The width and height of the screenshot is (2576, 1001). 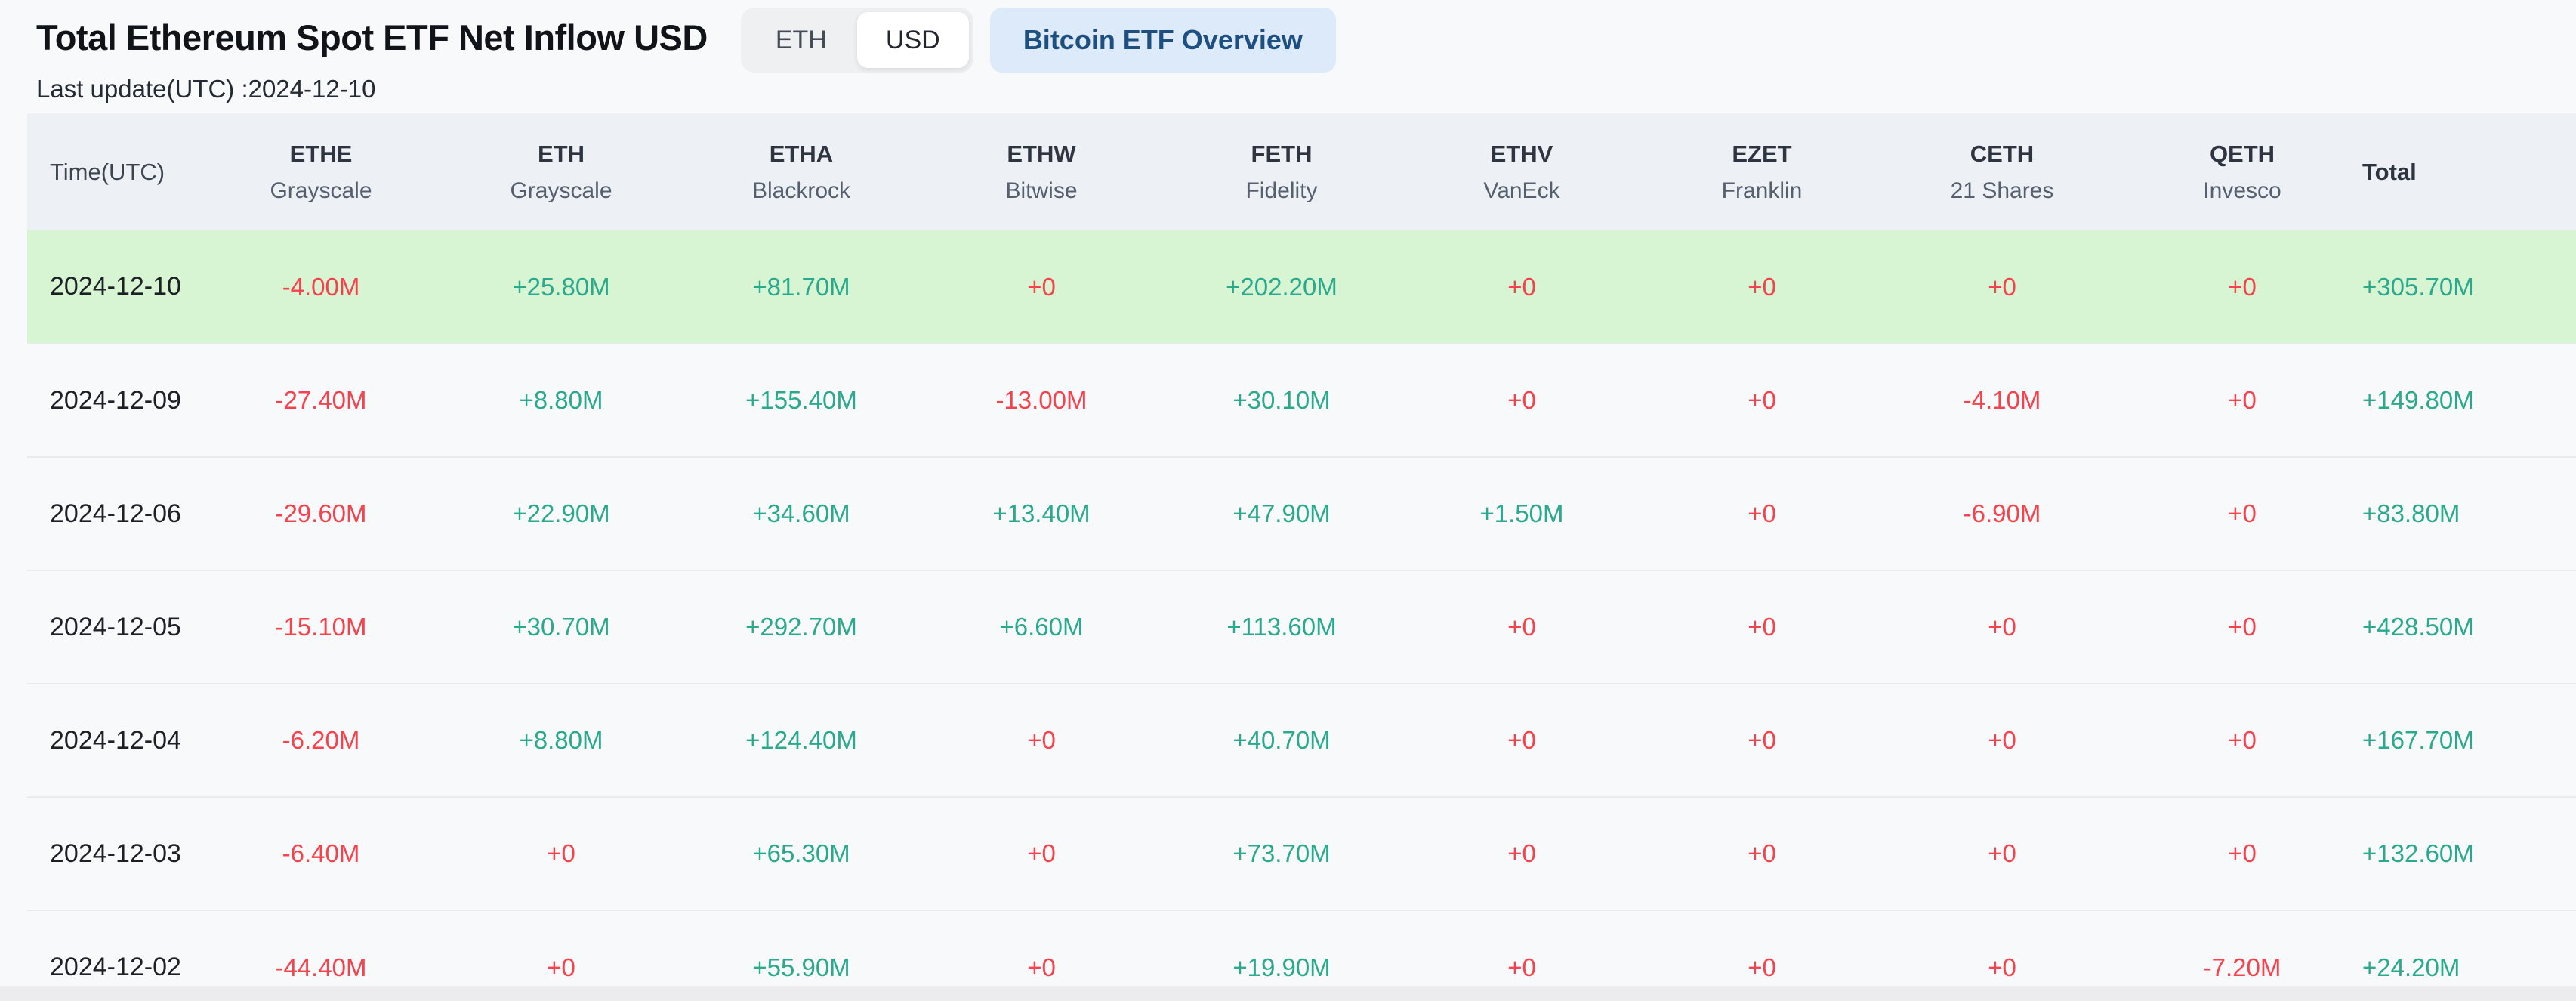 I want to click on flow-value: -13.00M, so click(x=1041, y=400).